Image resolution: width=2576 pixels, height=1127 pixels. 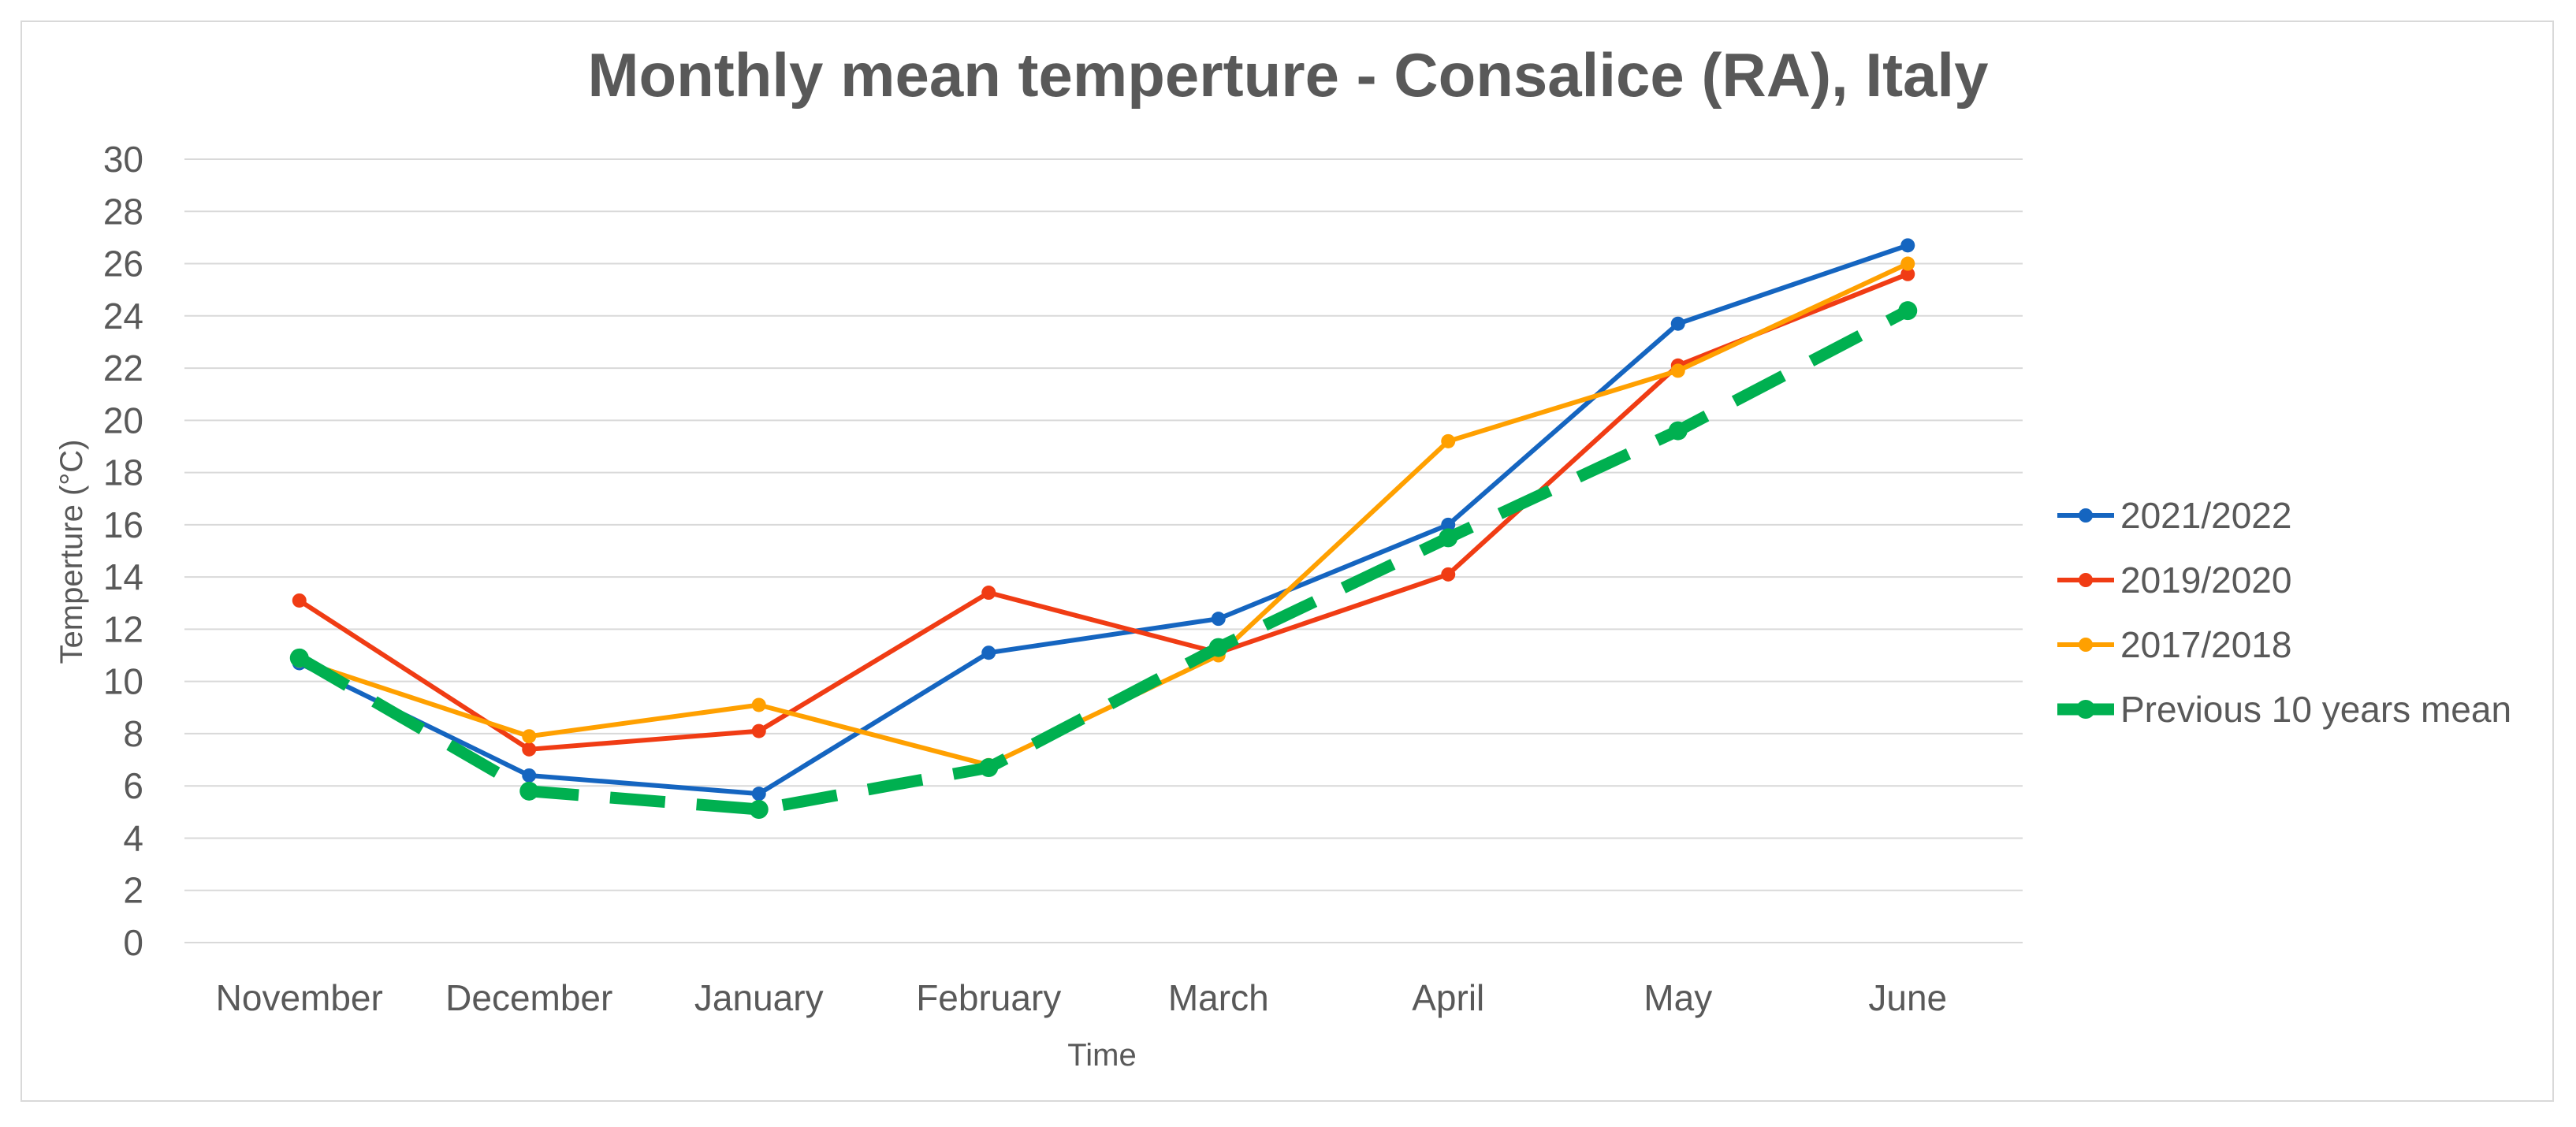 I want to click on y-tick-label: 22, so click(x=123, y=369).